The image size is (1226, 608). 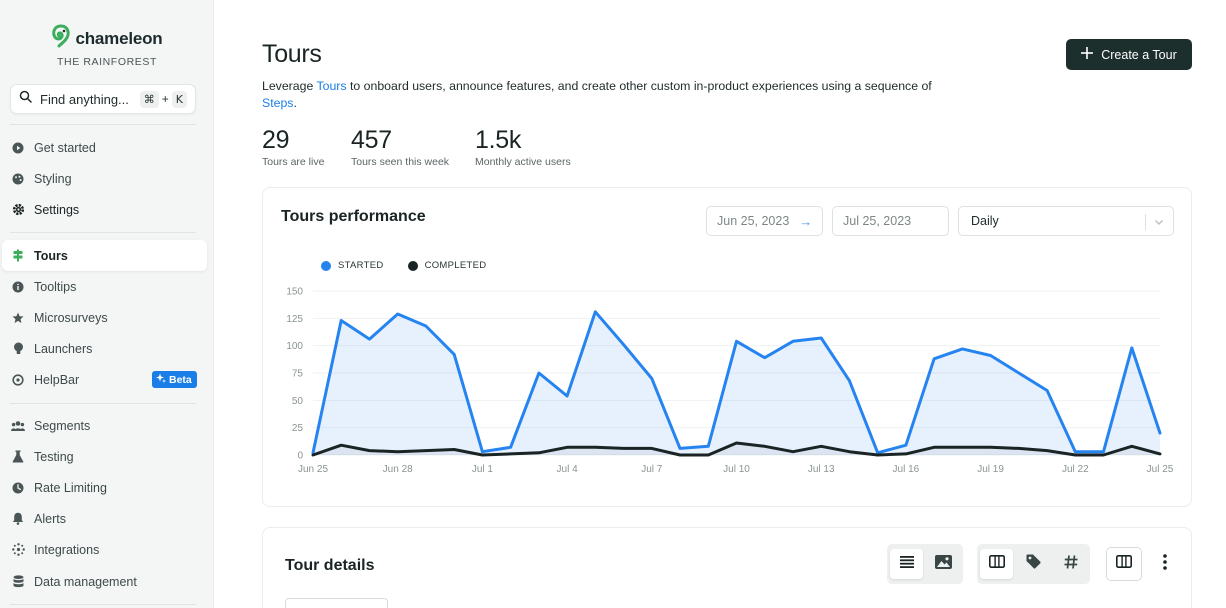 I want to click on x-tick-label: Jul 7, so click(x=652, y=469).